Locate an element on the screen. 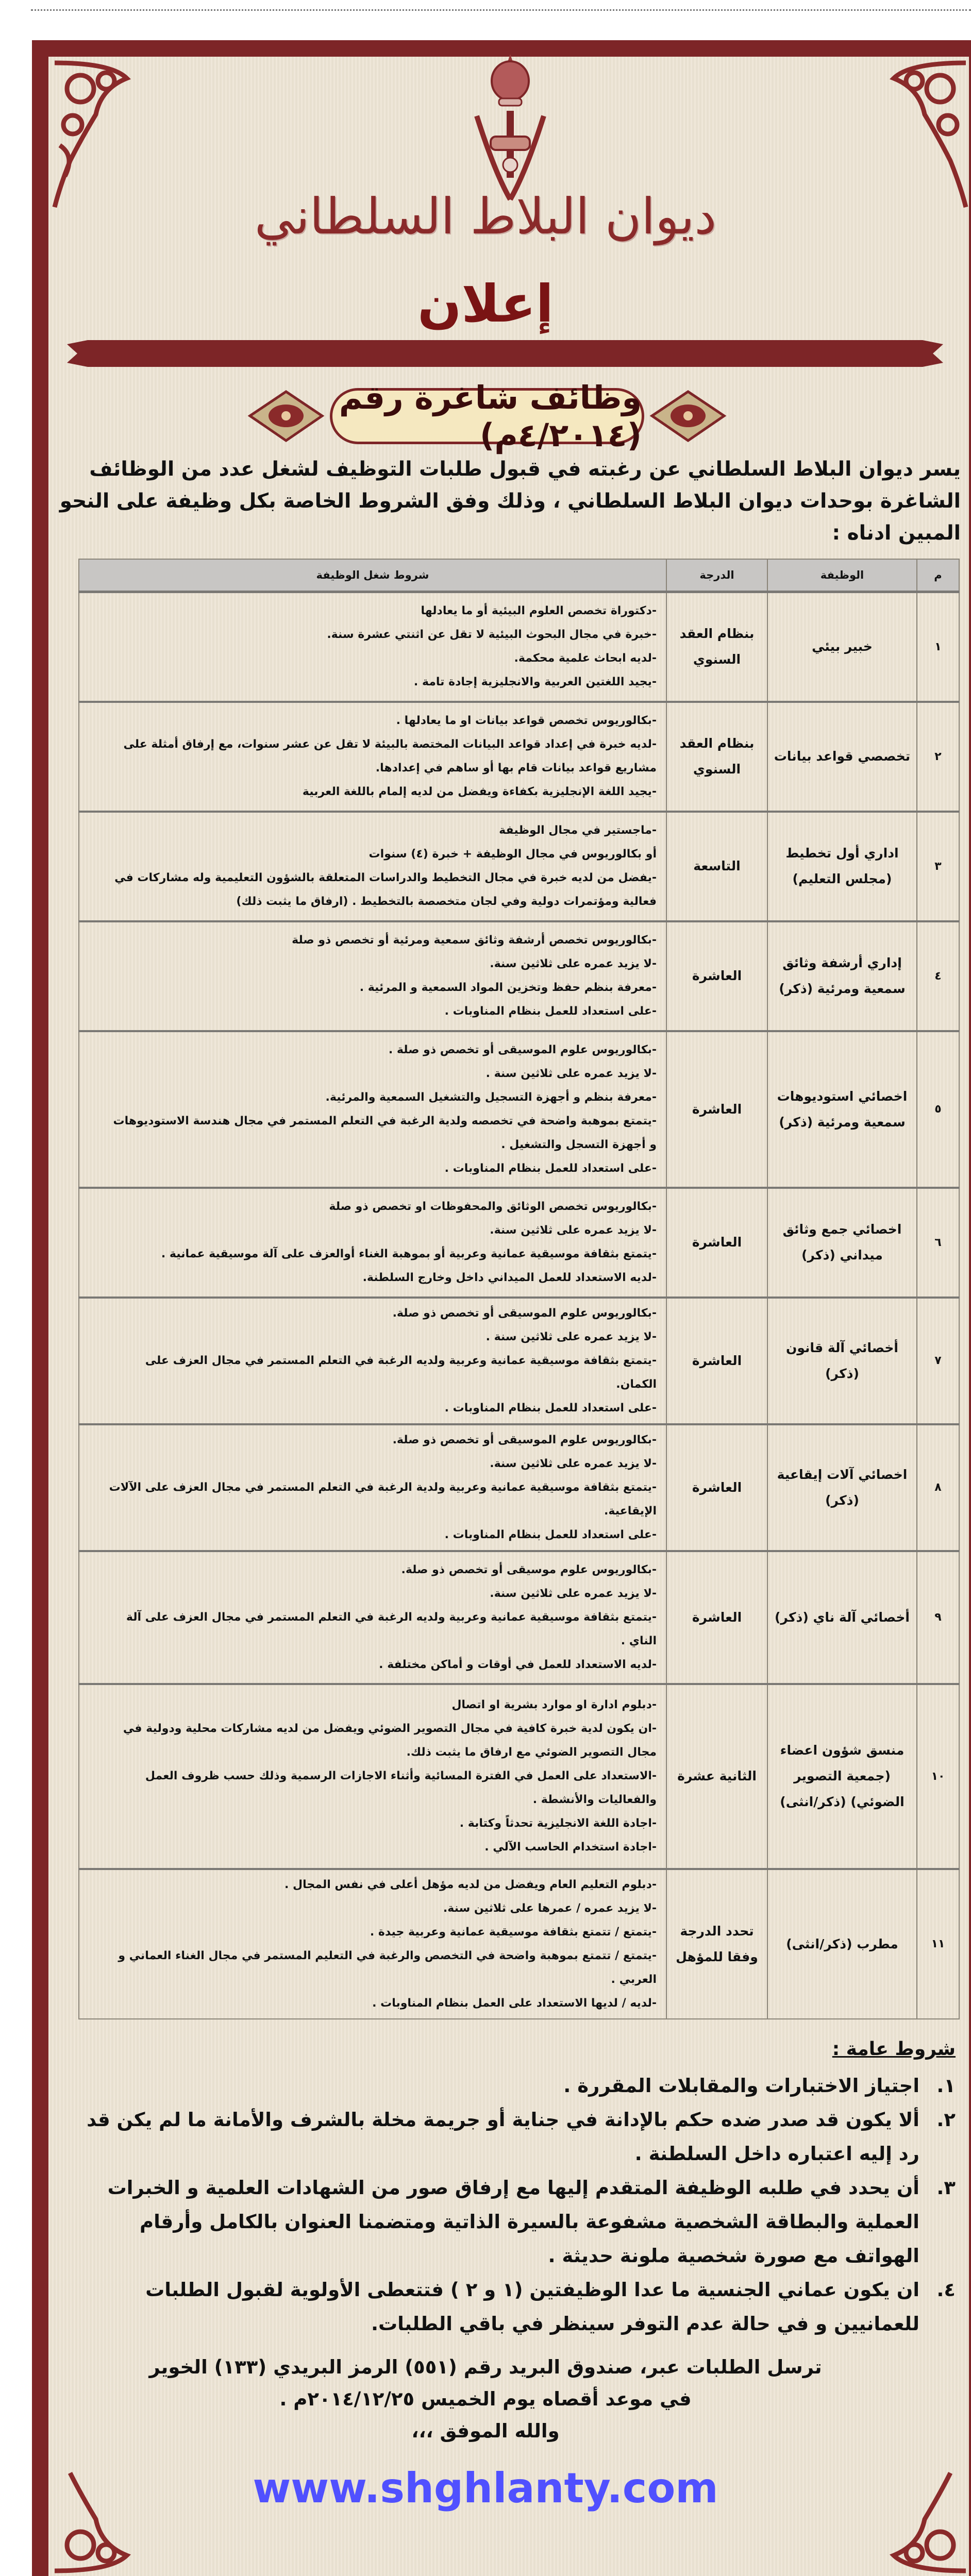 The height and width of the screenshot is (2576, 971). condition-line: -دبلوم ادارة او موارد بشرية او اتصال is located at coordinates (554, 1704).